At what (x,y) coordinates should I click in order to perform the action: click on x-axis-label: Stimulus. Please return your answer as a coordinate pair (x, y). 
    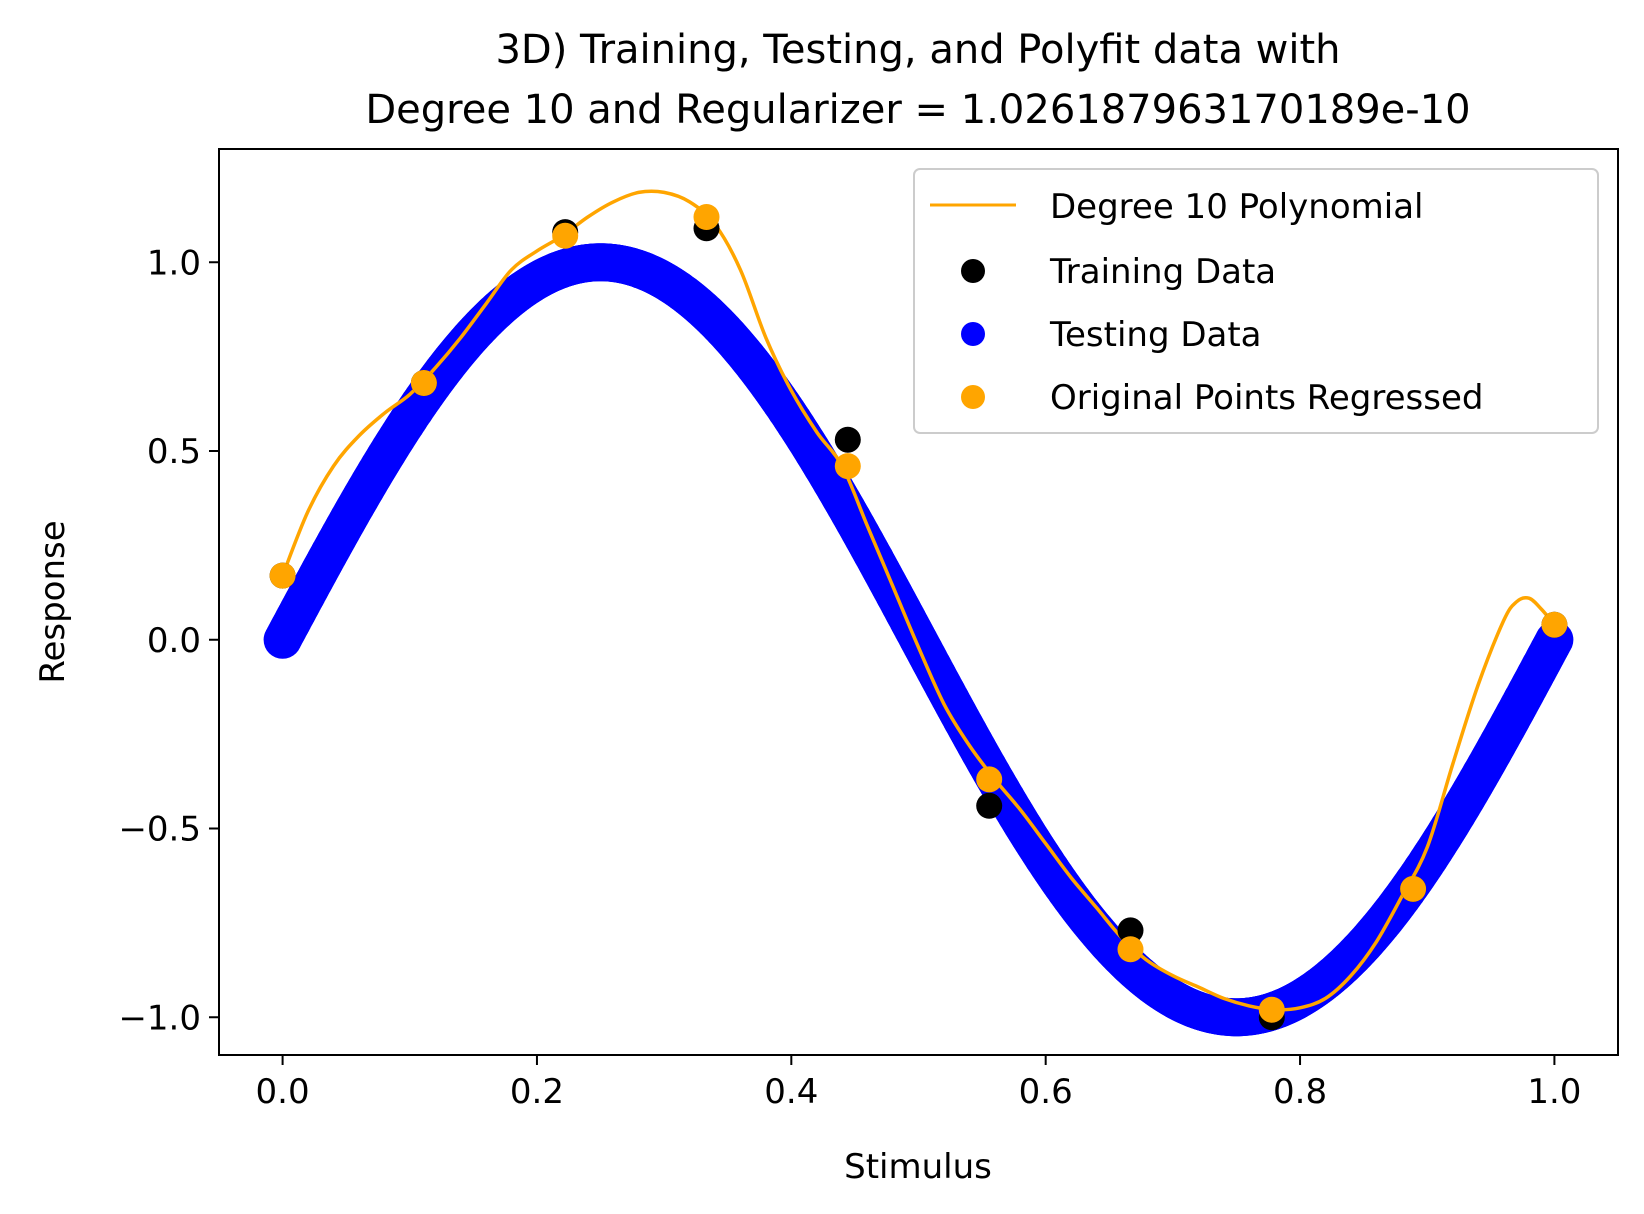
    Looking at the image, I should click on (918, 1167).